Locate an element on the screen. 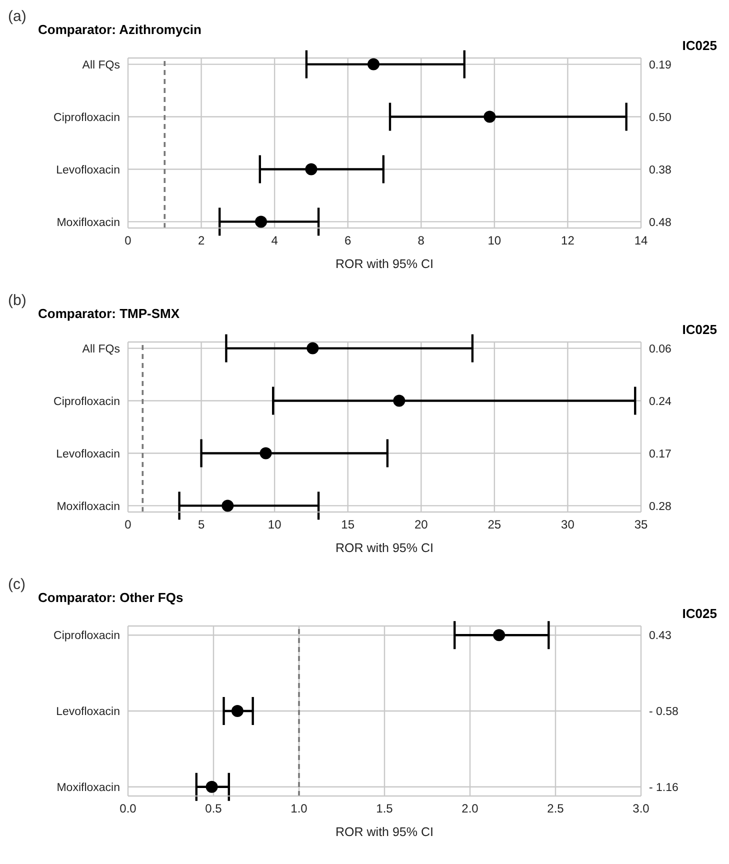  chart-title: Comparator: Azithromycin is located at coordinates (120, 29).